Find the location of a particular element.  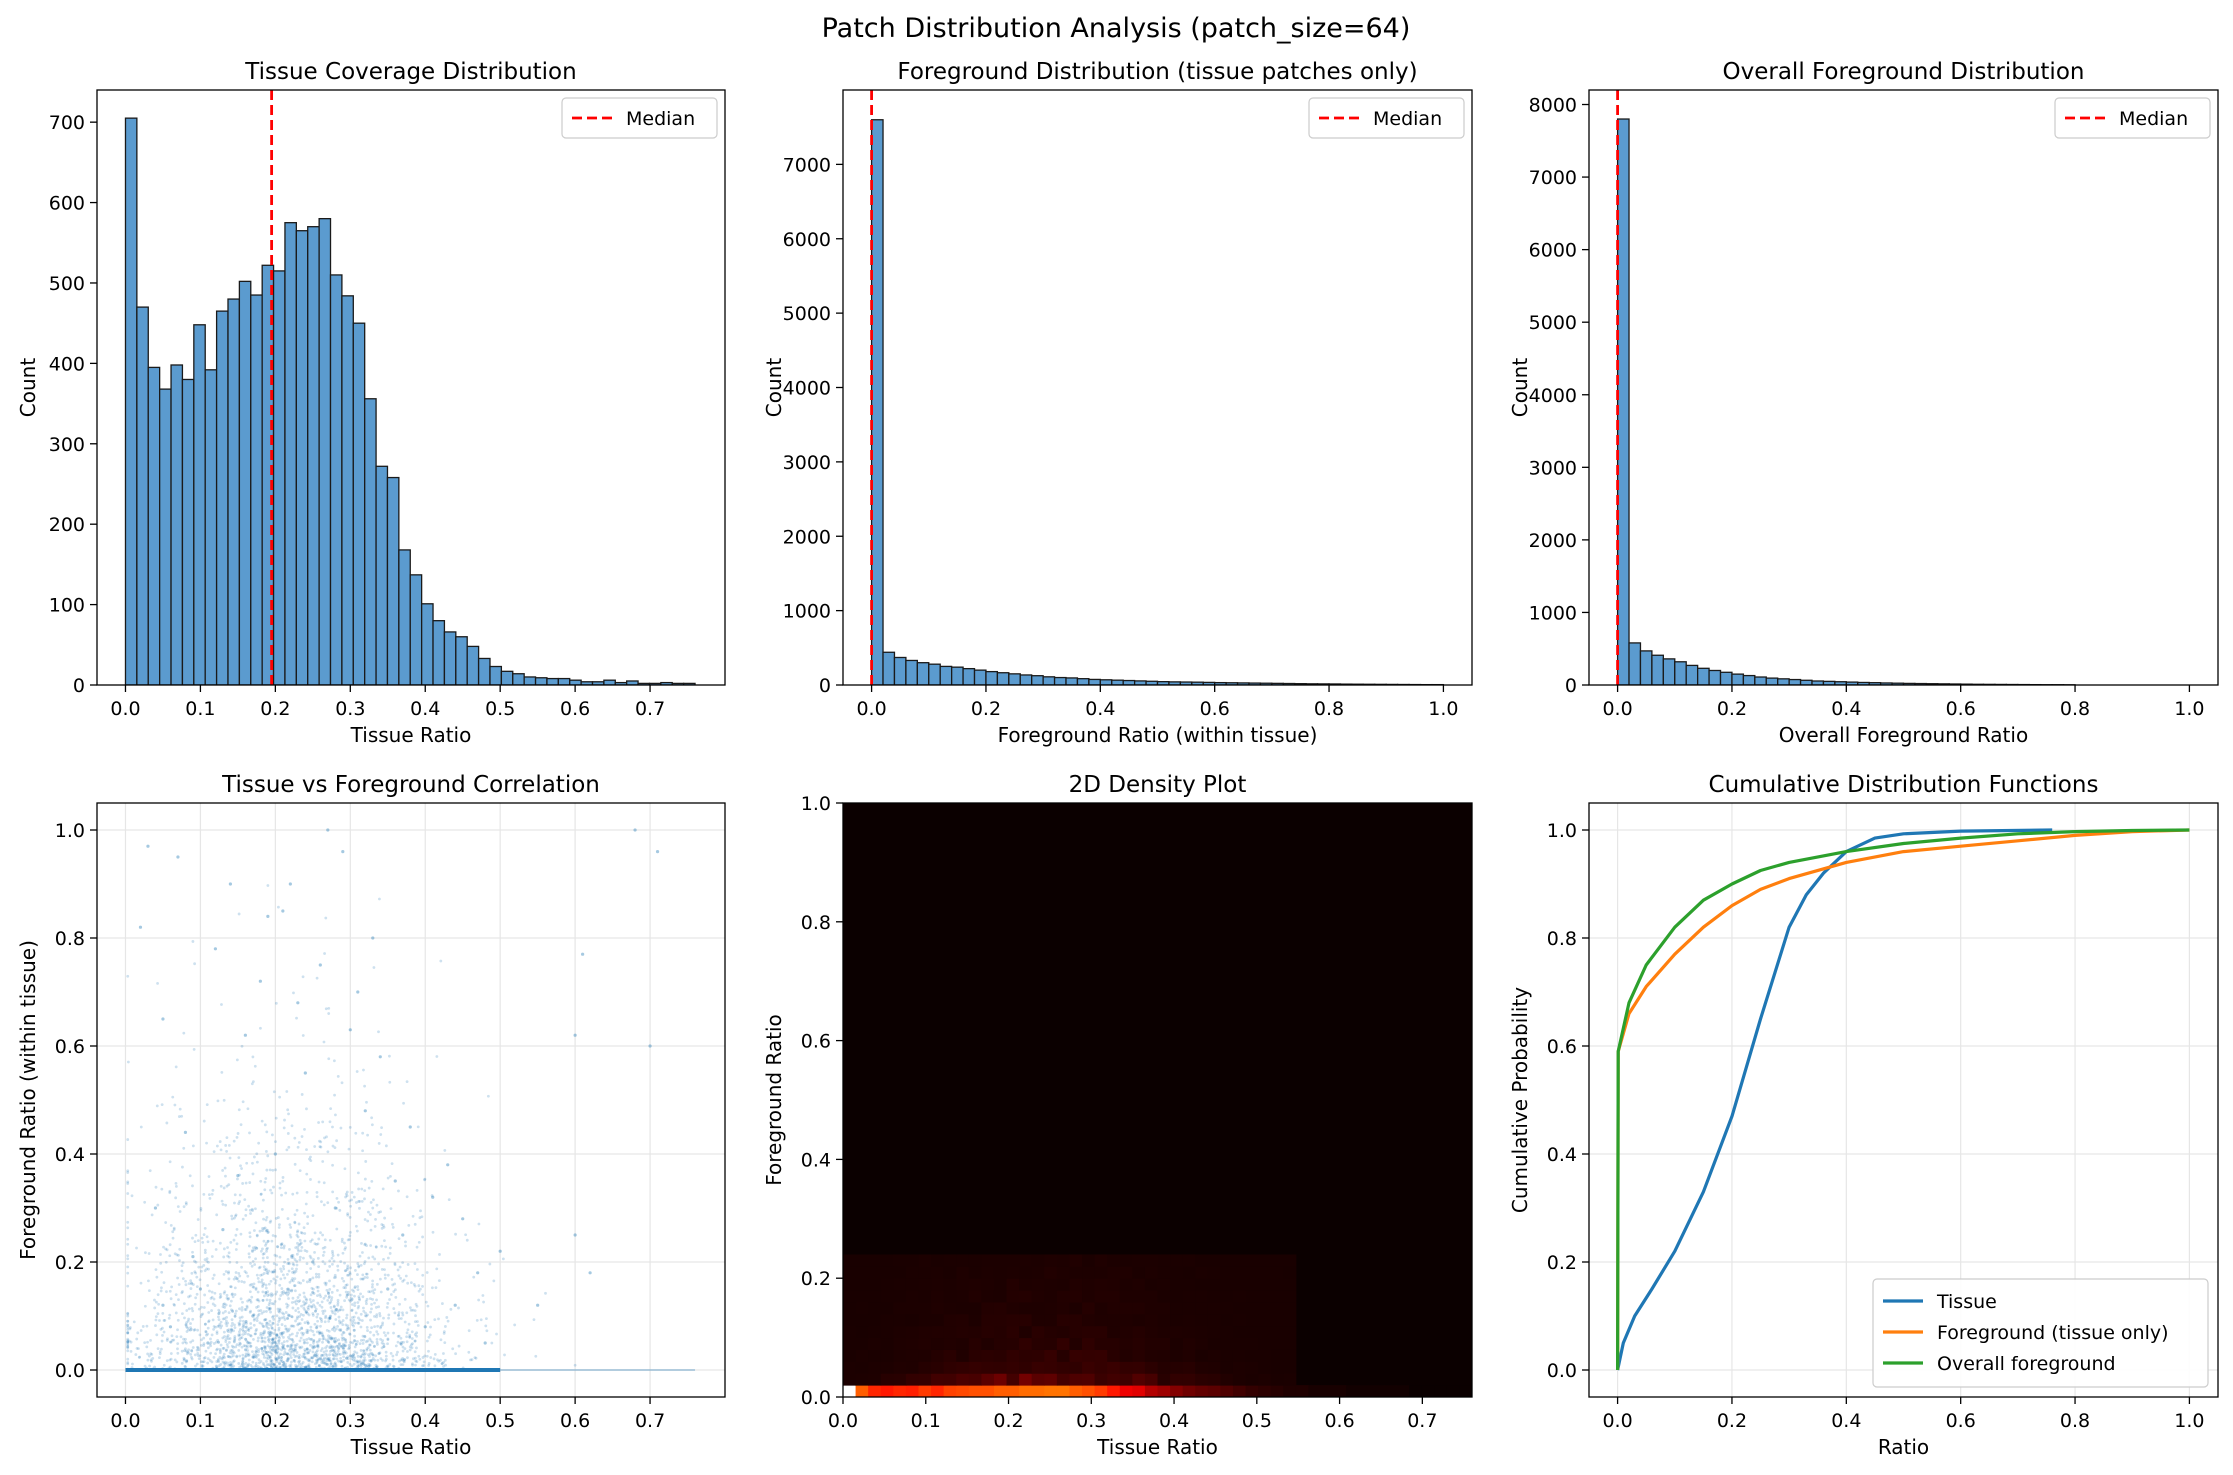

panel-title: Overall Foreground Distribution is located at coordinates (1904, 72).